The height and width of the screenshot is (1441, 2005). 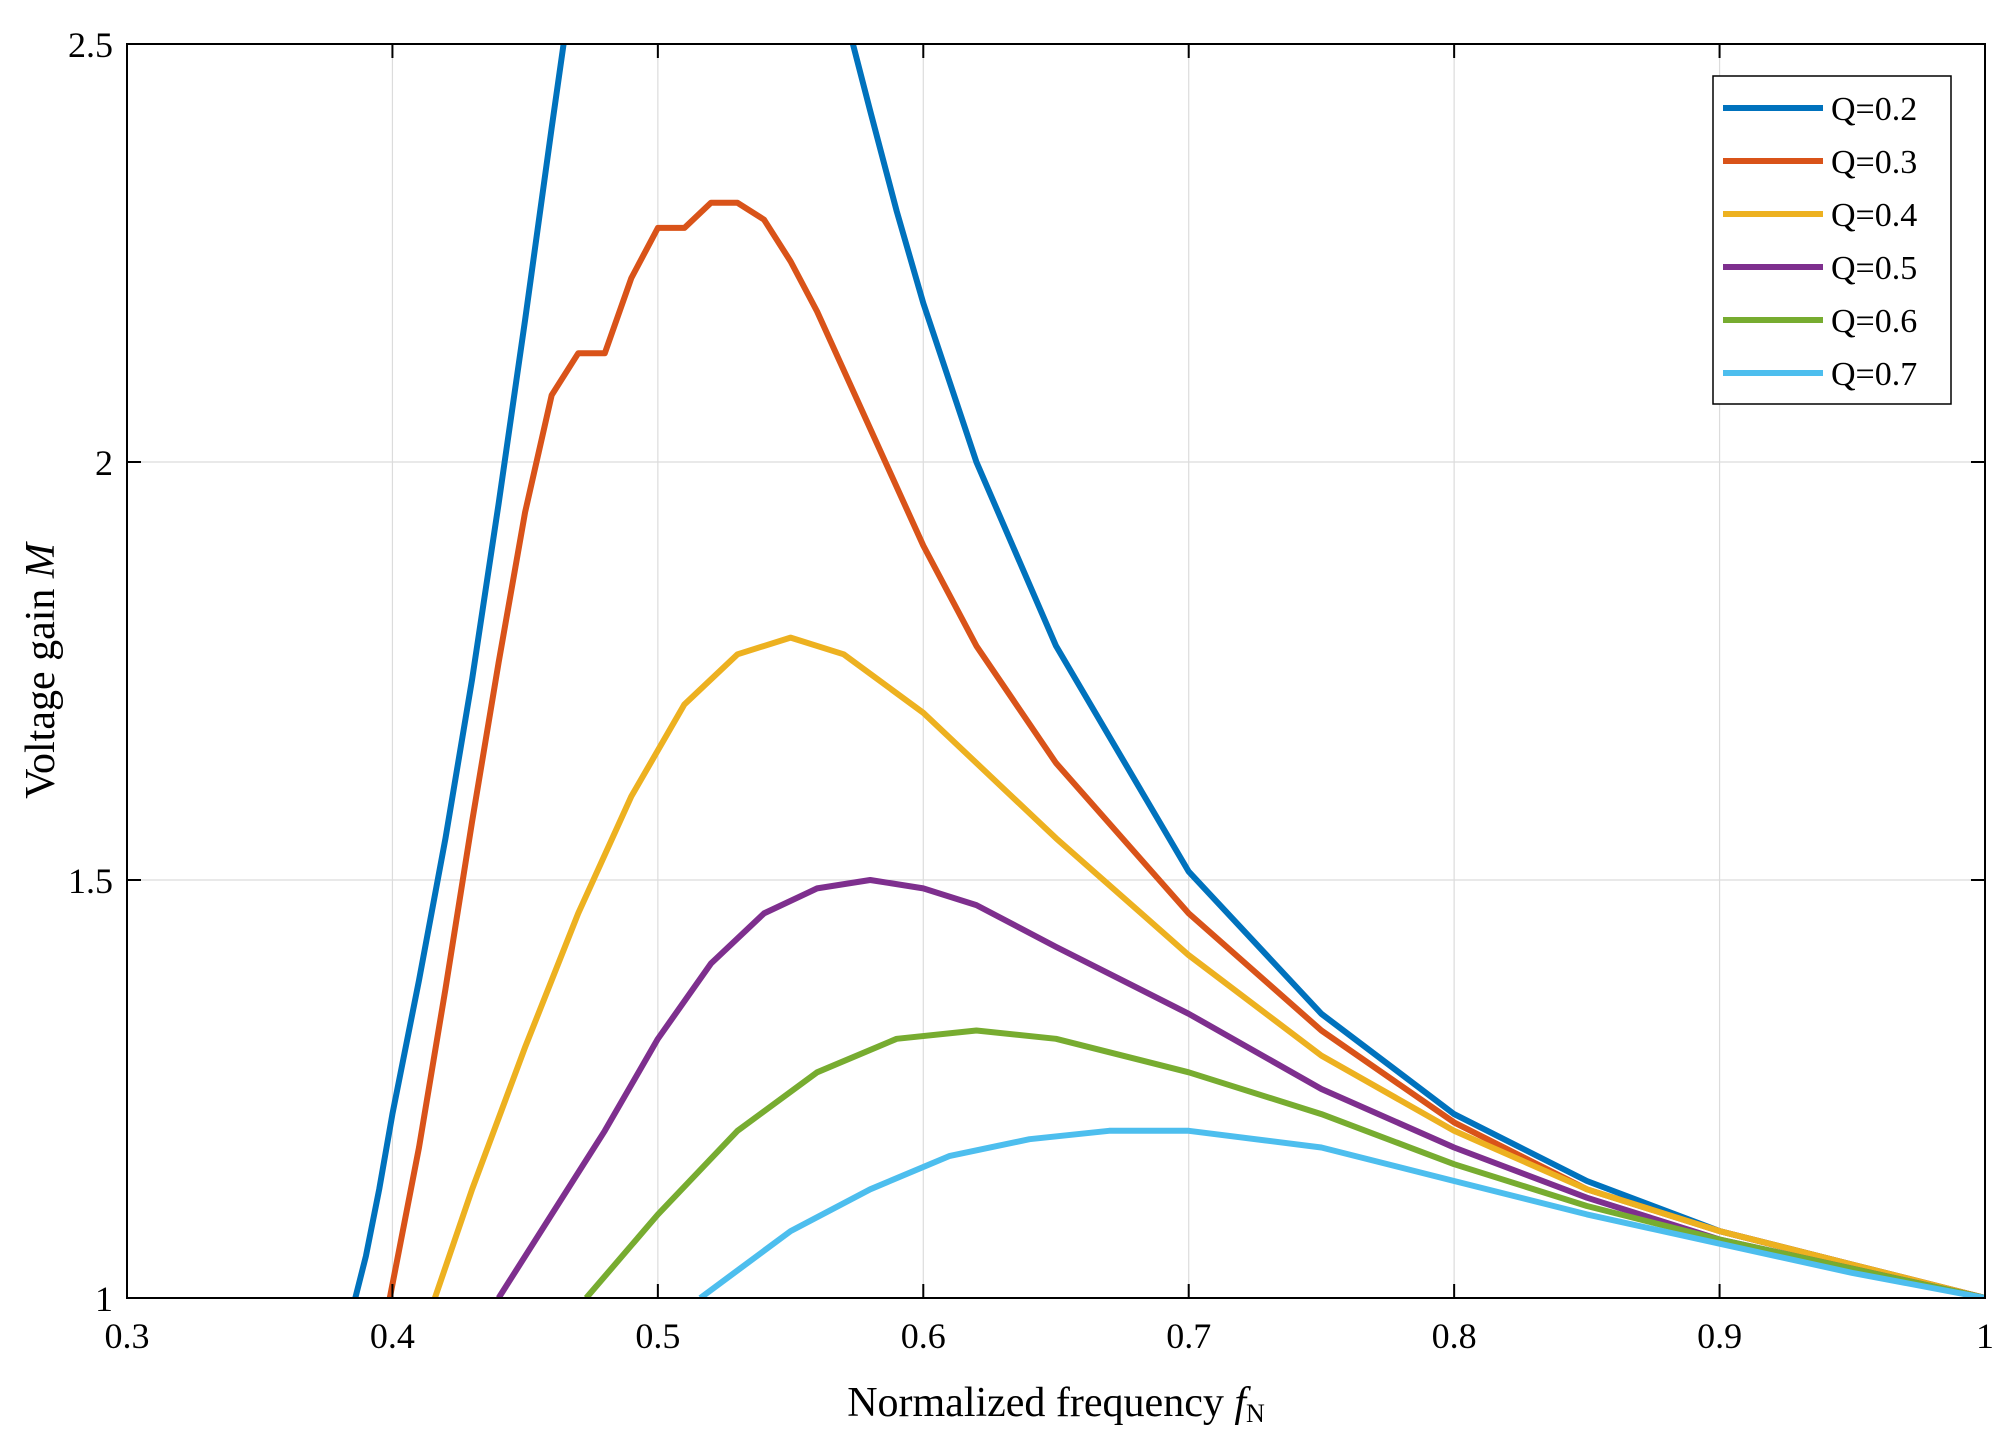 What do you see at coordinates (1341, 1212) in the screenshot?
I see `series-line-Q=0.7` at bounding box center [1341, 1212].